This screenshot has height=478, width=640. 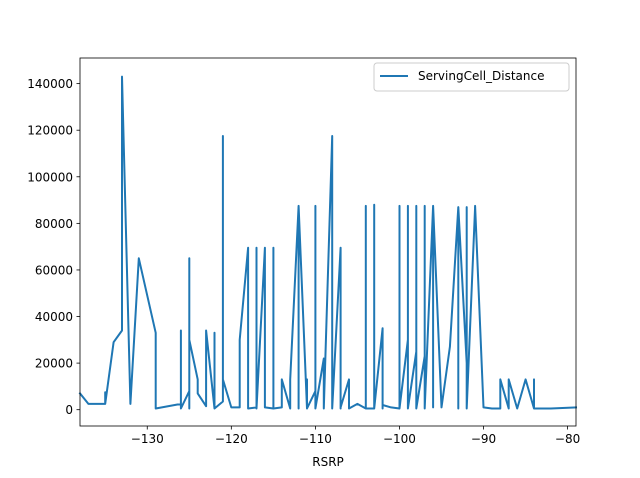 What do you see at coordinates (483, 439) in the screenshot?
I see `x-tick-label: −90` at bounding box center [483, 439].